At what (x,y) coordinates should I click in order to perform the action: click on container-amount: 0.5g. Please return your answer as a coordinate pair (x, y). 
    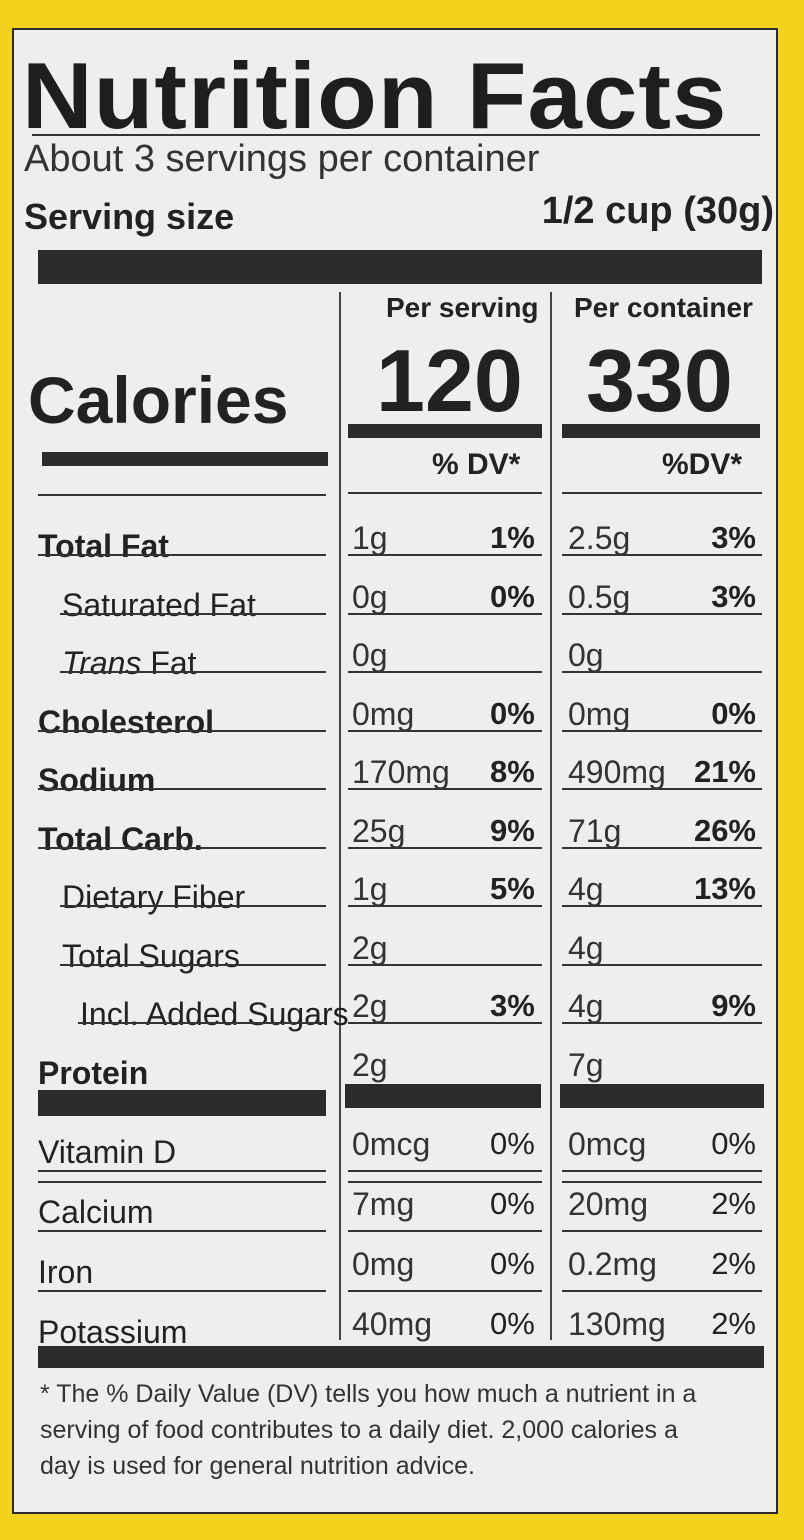
    Looking at the image, I should click on (599, 596).